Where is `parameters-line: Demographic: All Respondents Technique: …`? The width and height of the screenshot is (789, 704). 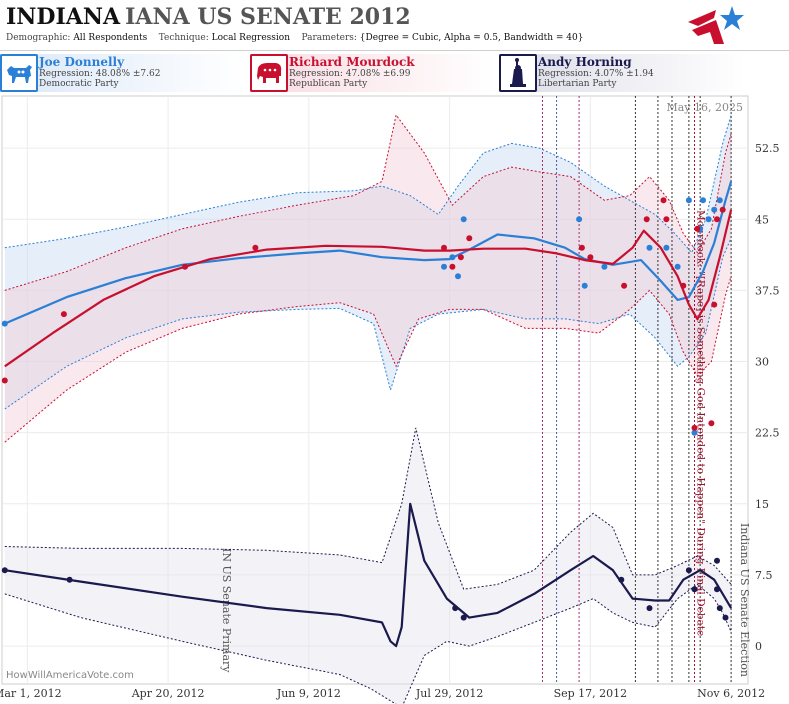
parameters-line: Demographic: All Respondents Technique: … is located at coordinates (294, 38).